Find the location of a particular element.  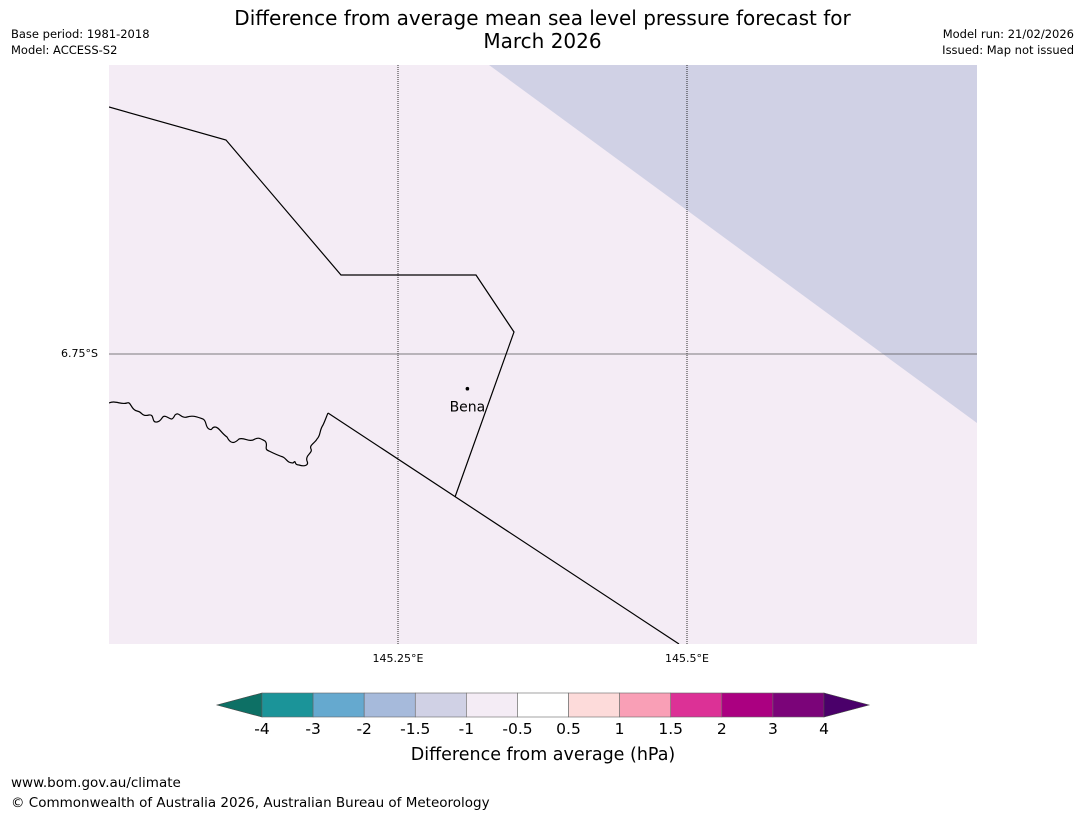

issued-status: Issued: Map not issued is located at coordinates (1008, 50).